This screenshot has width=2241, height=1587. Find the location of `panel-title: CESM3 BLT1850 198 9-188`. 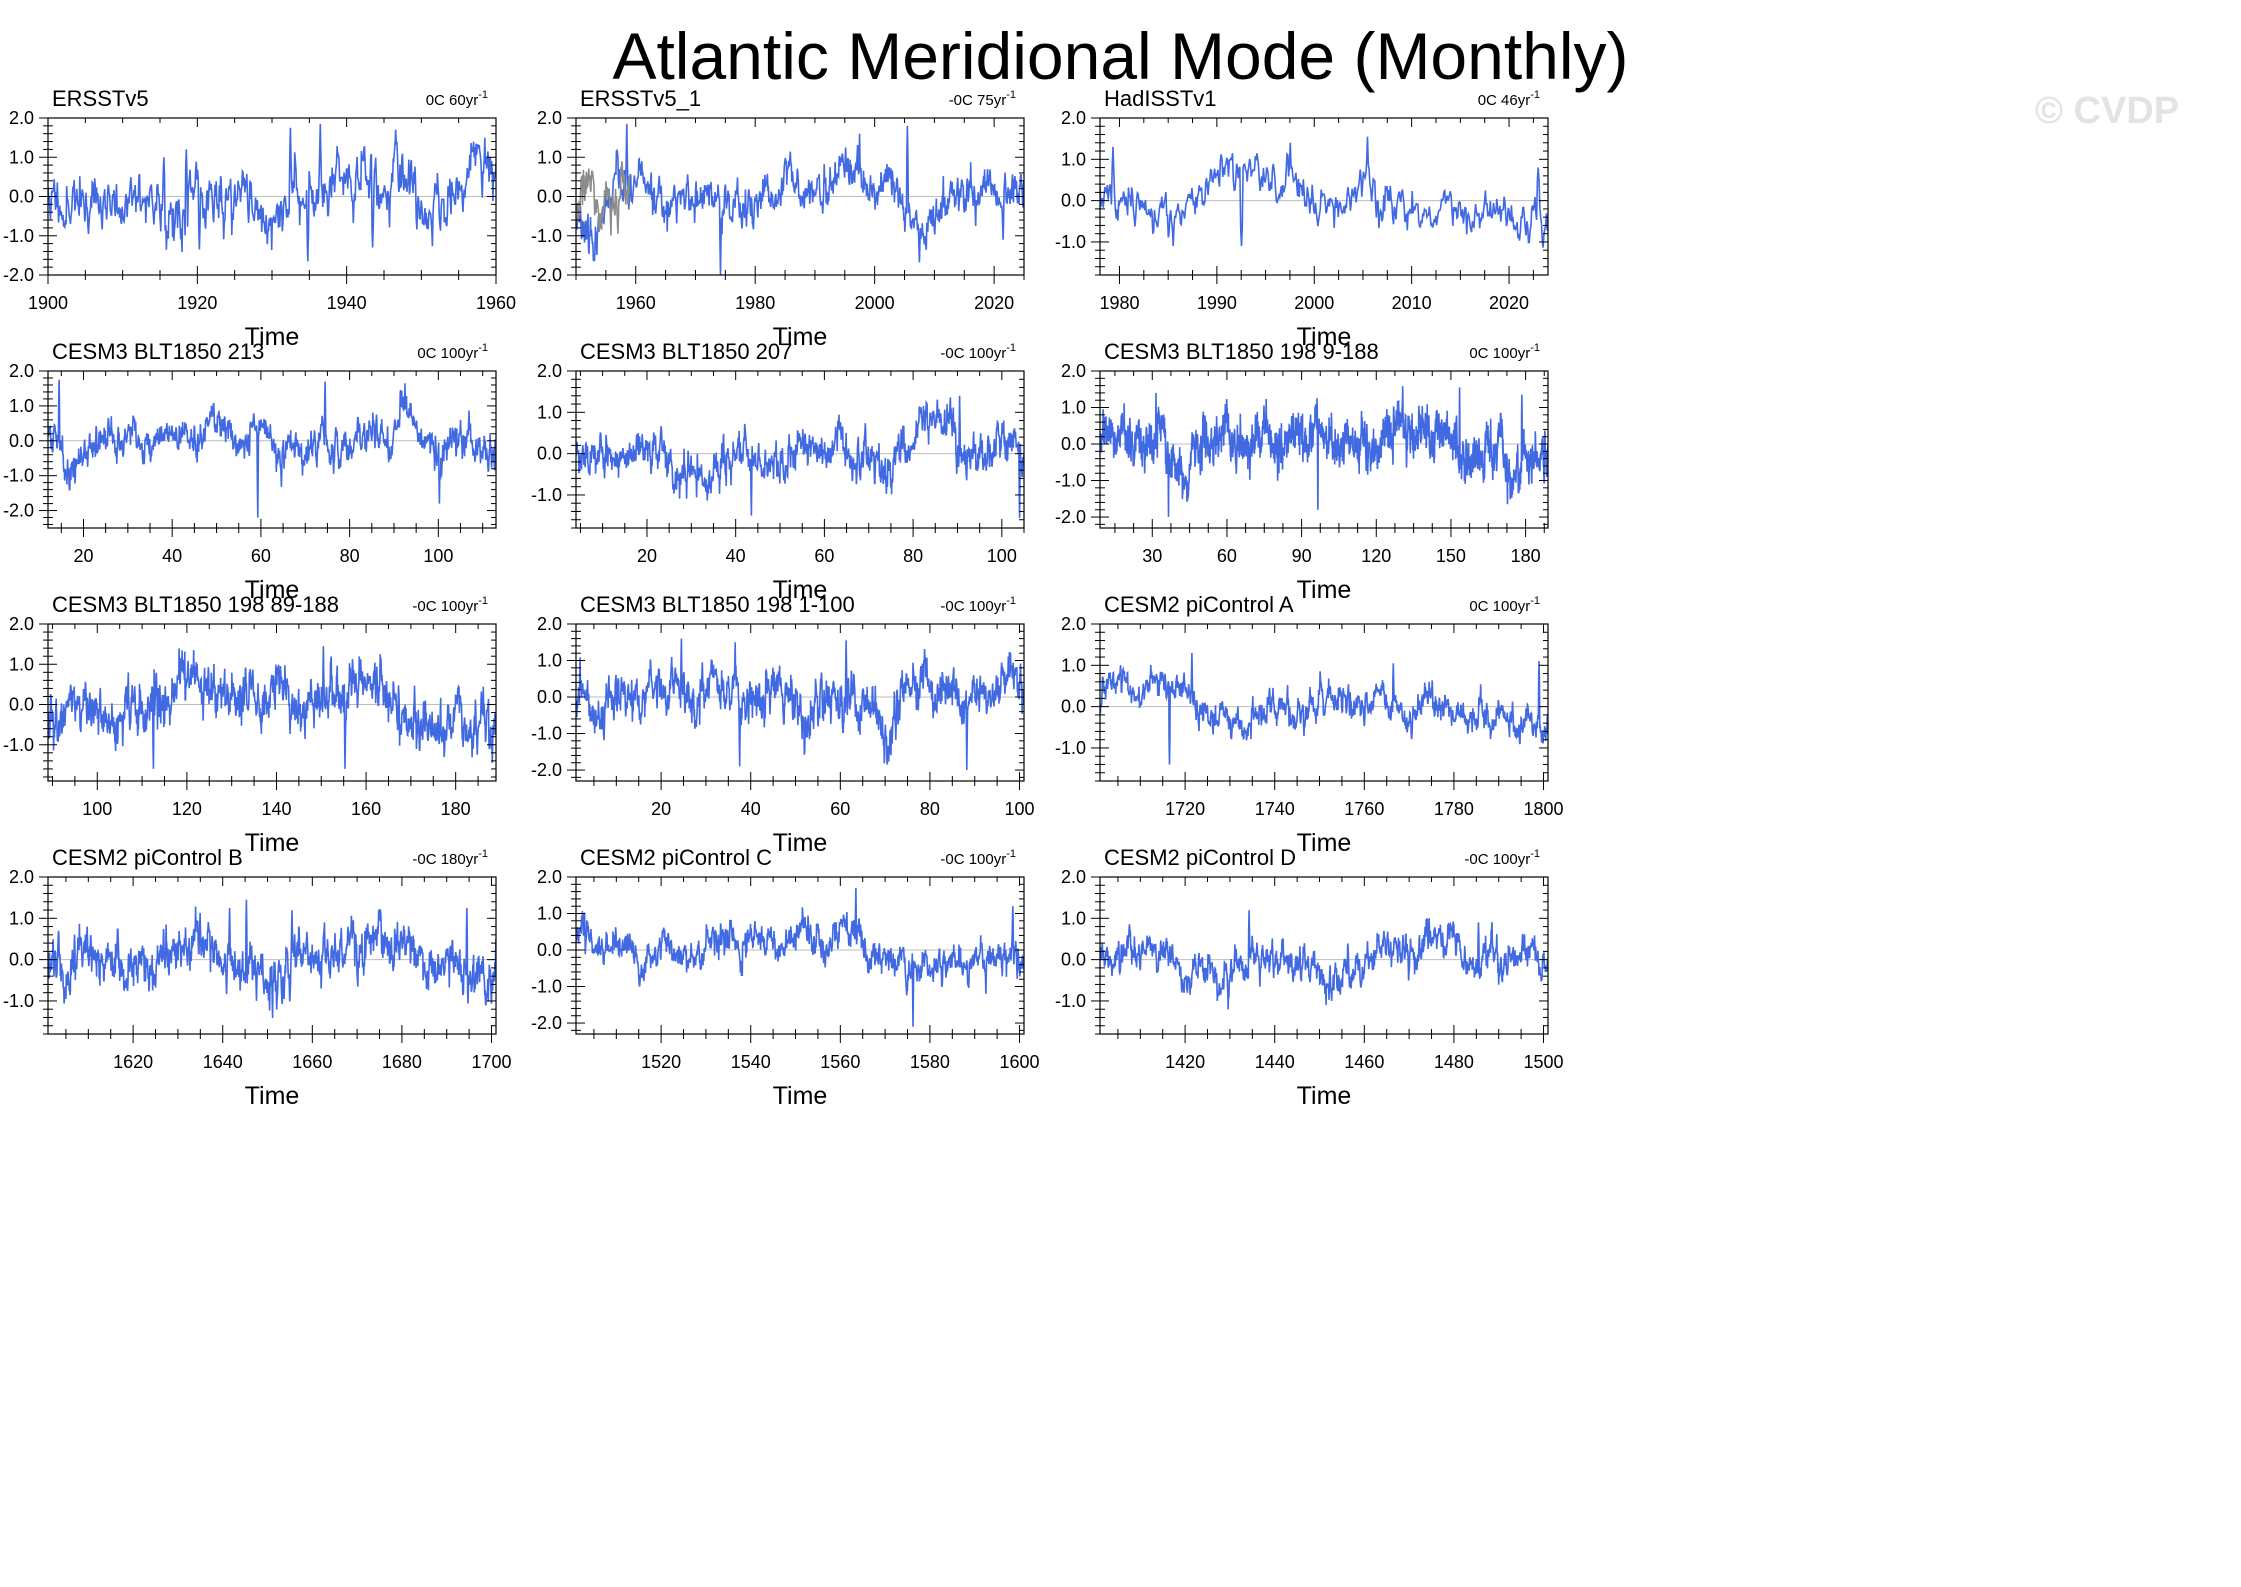

panel-title: CESM3 BLT1850 198 9-188 is located at coordinates (1241, 351).